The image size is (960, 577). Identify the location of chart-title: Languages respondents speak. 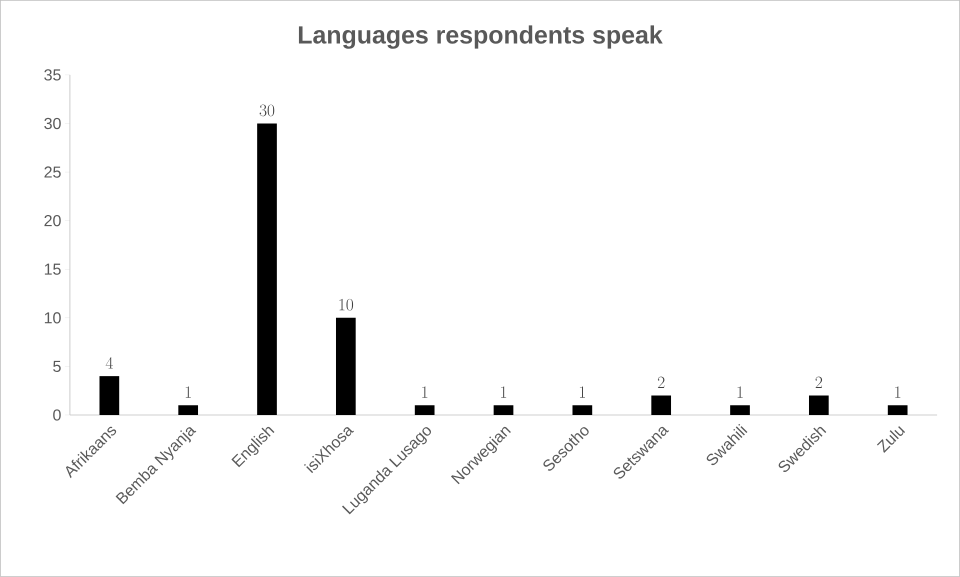
(480, 37).